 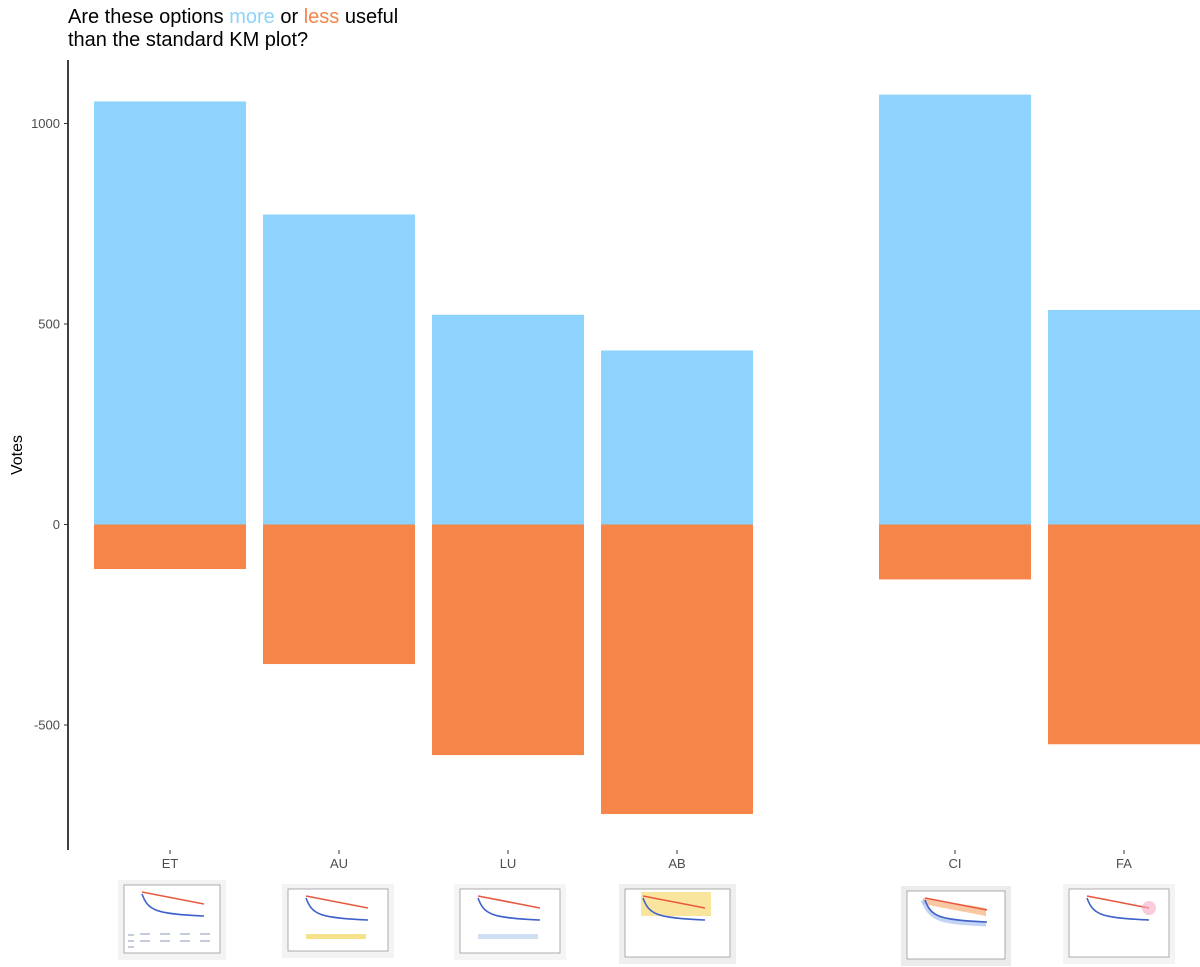 What do you see at coordinates (510, 922) in the screenshot?
I see `km-sketch-lower-curve-icon` at bounding box center [510, 922].